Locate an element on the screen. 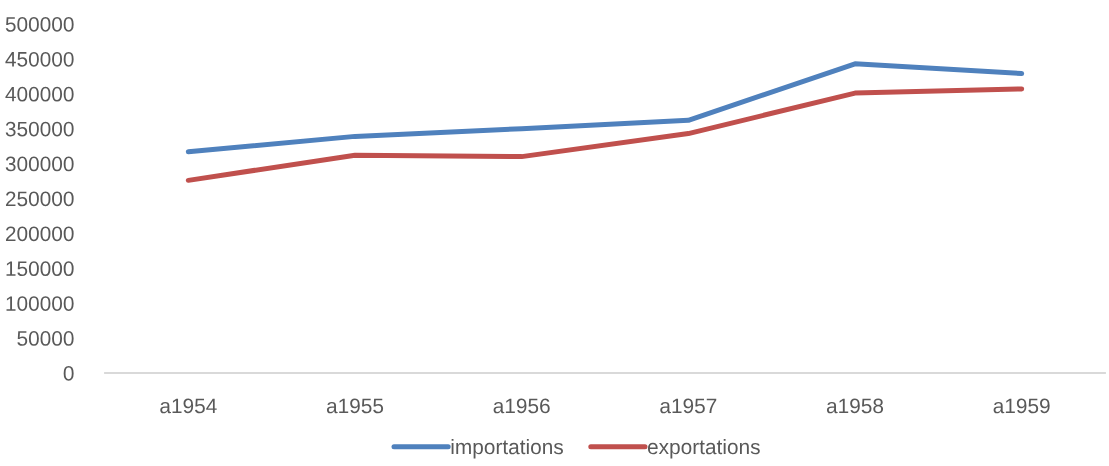 The image size is (1109, 466). y-tick-label: 350000 is located at coordinates (39, 129).